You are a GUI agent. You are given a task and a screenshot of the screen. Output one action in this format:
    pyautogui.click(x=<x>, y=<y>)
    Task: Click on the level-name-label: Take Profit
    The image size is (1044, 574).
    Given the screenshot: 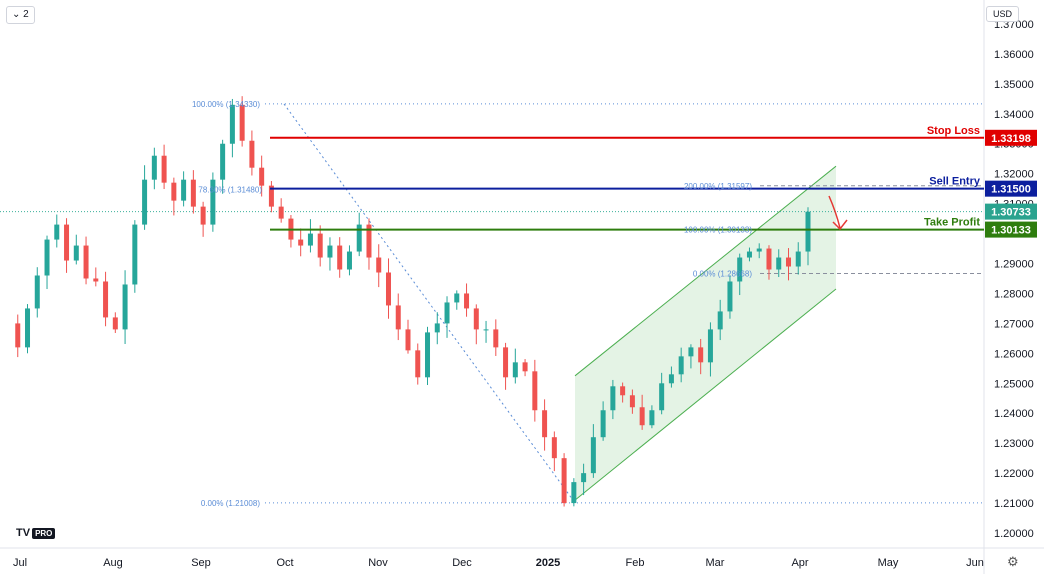 What is the action you would take?
    pyautogui.click(x=952, y=223)
    